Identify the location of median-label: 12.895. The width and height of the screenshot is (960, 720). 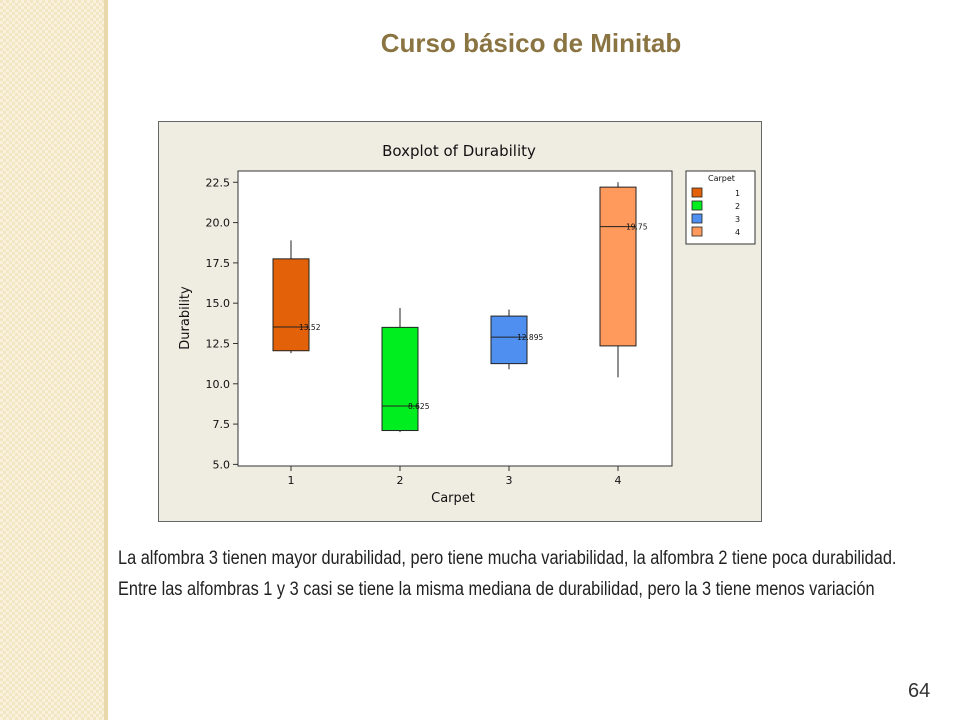
(530, 337).